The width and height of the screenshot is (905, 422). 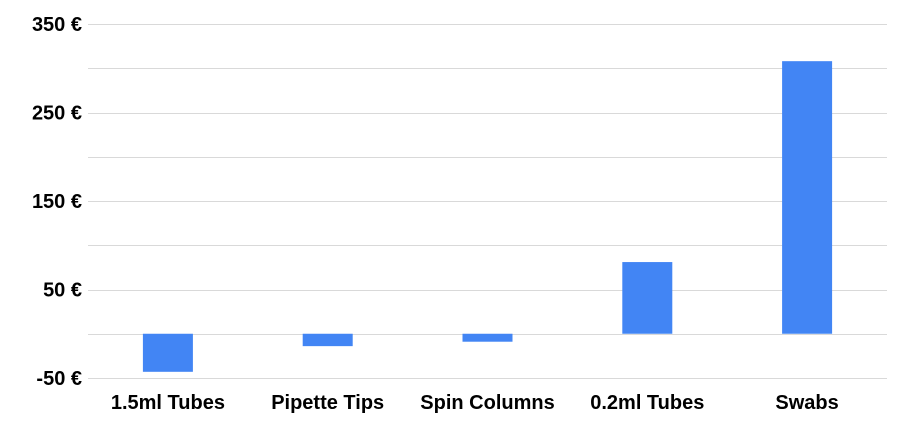 I want to click on y-tick-label: 150 €, so click(x=57, y=202).